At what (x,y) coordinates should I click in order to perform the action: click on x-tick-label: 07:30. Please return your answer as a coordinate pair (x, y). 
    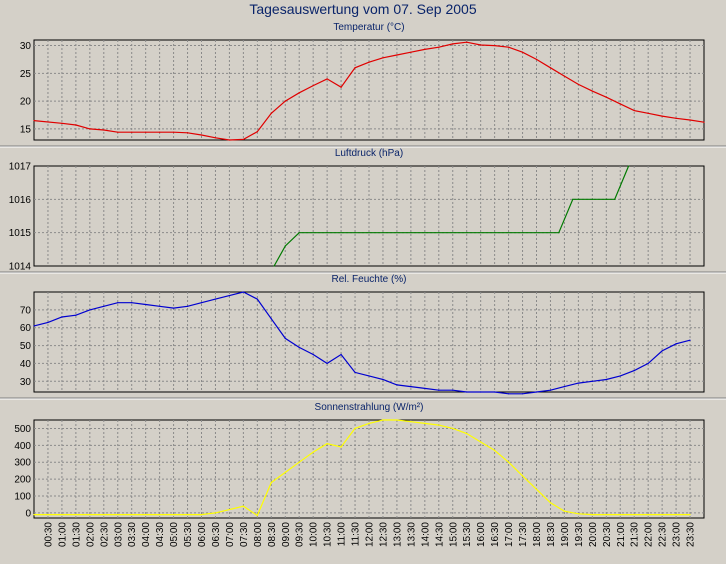
    Looking at the image, I should click on (244, 534).